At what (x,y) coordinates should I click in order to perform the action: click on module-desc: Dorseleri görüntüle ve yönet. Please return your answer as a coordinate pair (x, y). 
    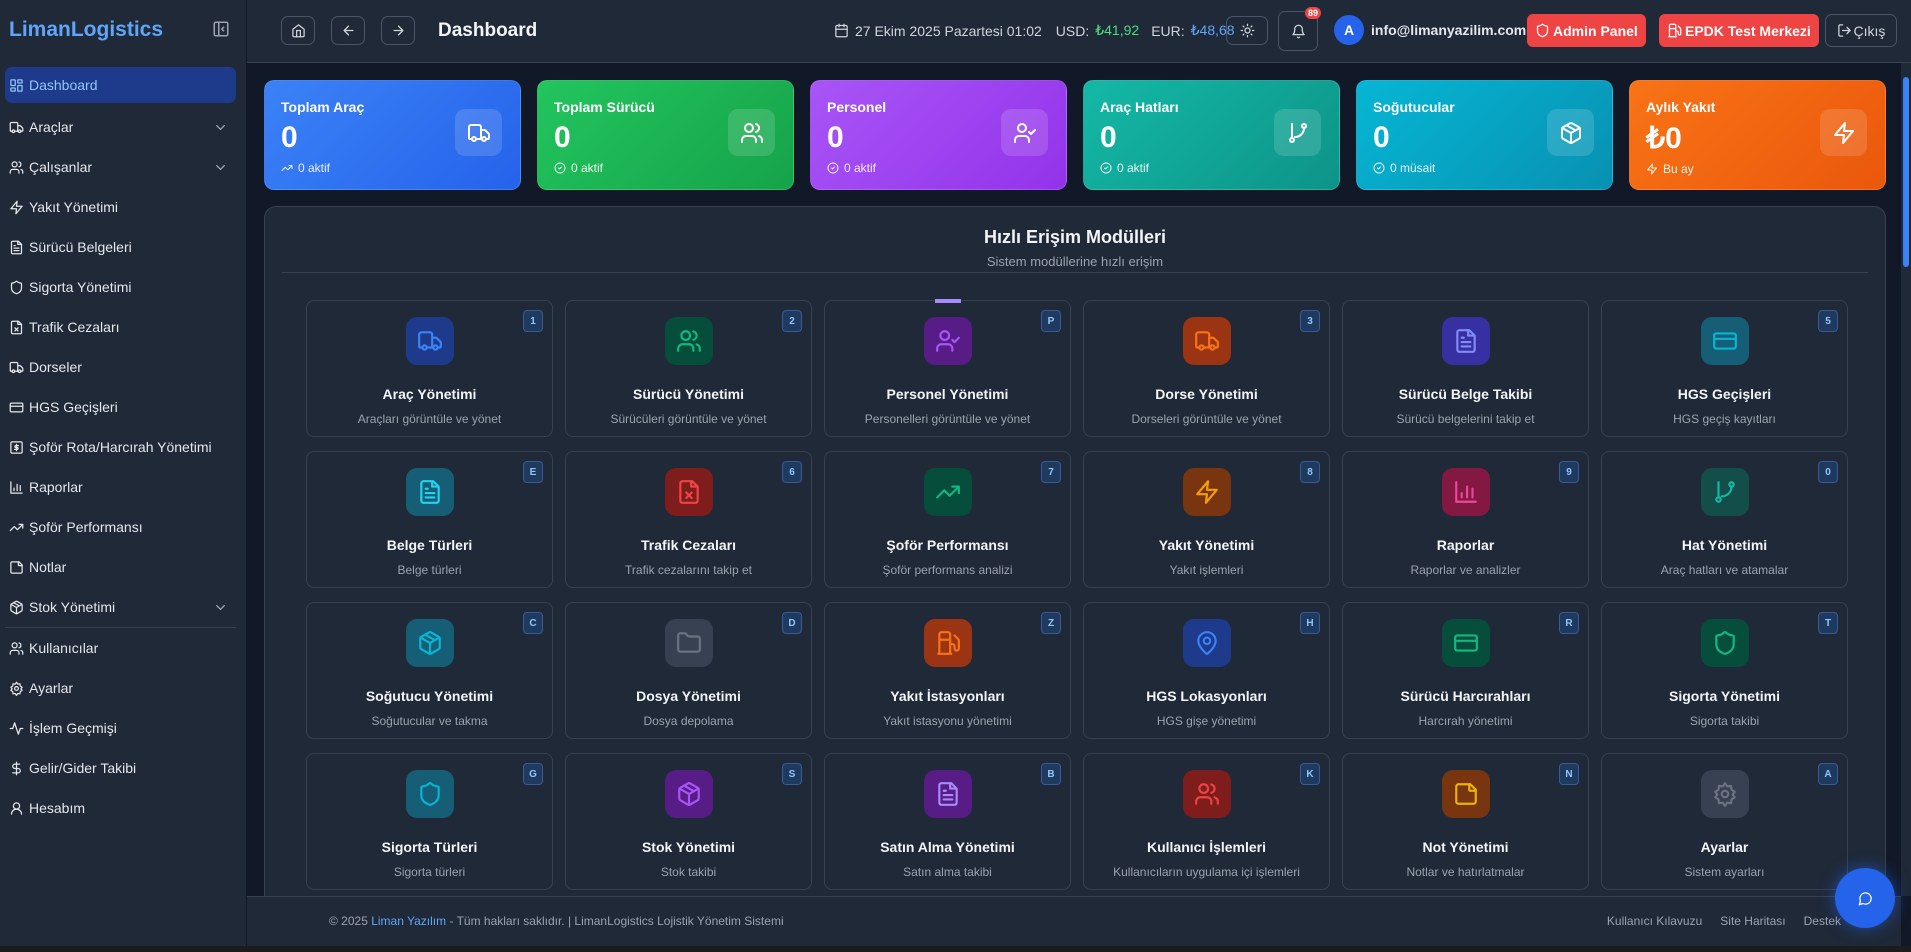
    Looking at the image, I should click on (1206, 419).